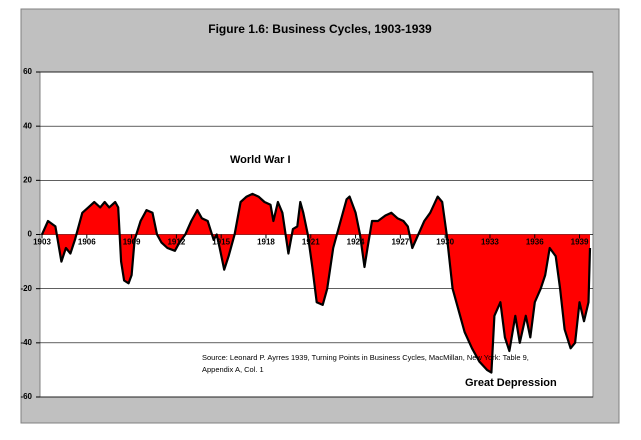 The image size is (641, 440). What do you see at coordinates (132, 242) in the screenshot?
I see `x-tick-label: 1909` at bounding box center [132, 242].